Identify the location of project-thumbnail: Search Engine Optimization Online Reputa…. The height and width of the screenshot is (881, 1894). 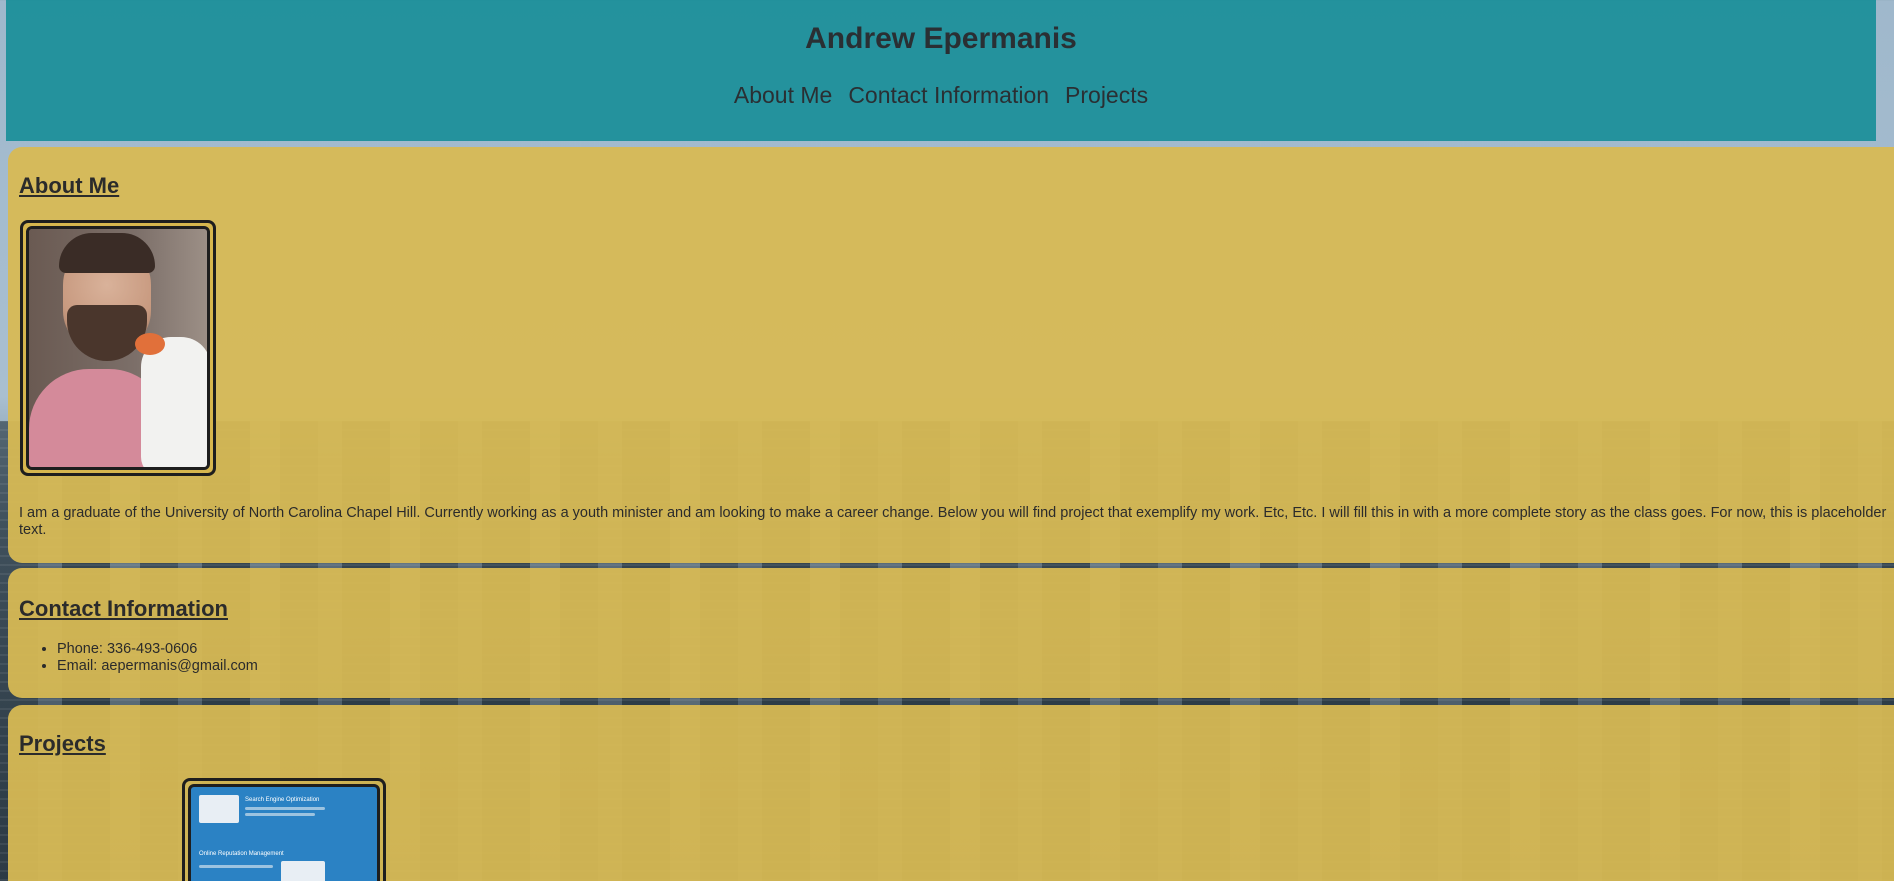
(284, 829).